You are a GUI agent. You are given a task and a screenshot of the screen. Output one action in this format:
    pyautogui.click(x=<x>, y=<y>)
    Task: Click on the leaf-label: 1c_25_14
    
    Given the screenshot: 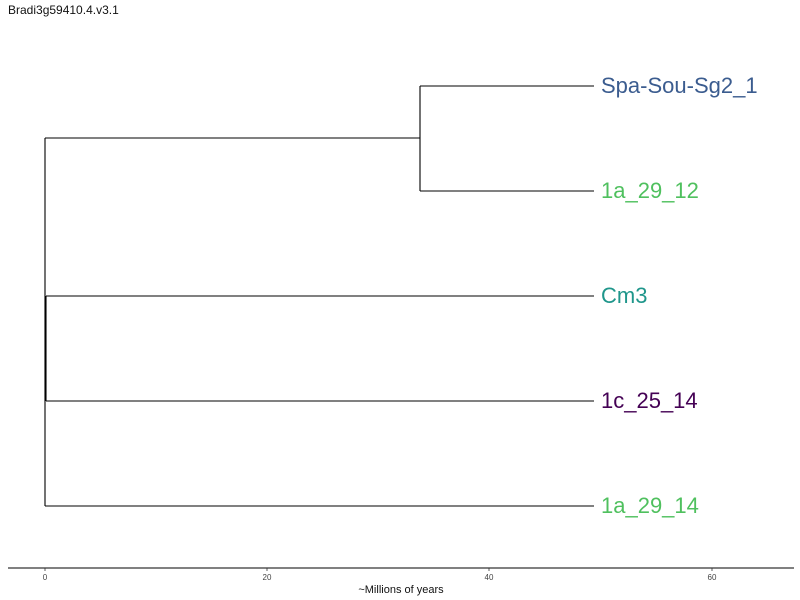 What is the action you would take?
    pyautogui.click(x=649, y=400)
    